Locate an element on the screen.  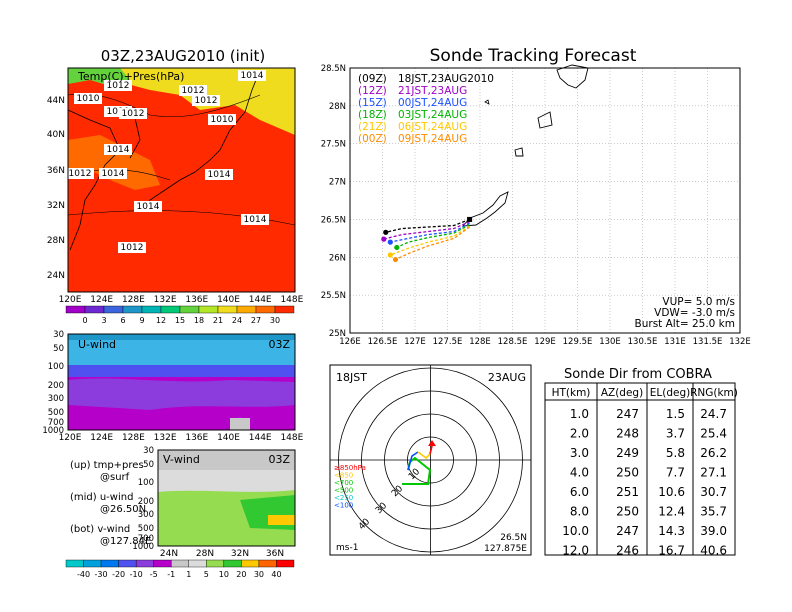
legend-code: (12Z) is located at coordinates (372, 91).